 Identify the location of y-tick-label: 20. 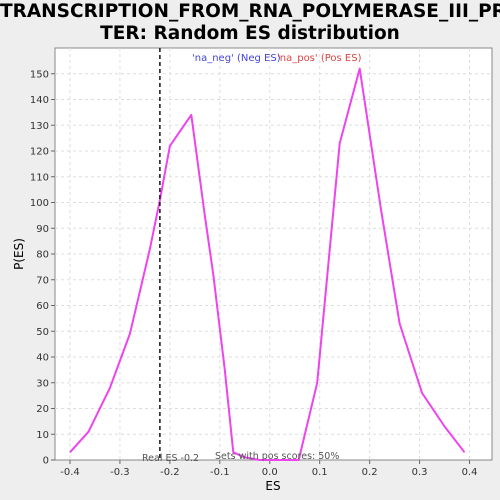
(42, 409).